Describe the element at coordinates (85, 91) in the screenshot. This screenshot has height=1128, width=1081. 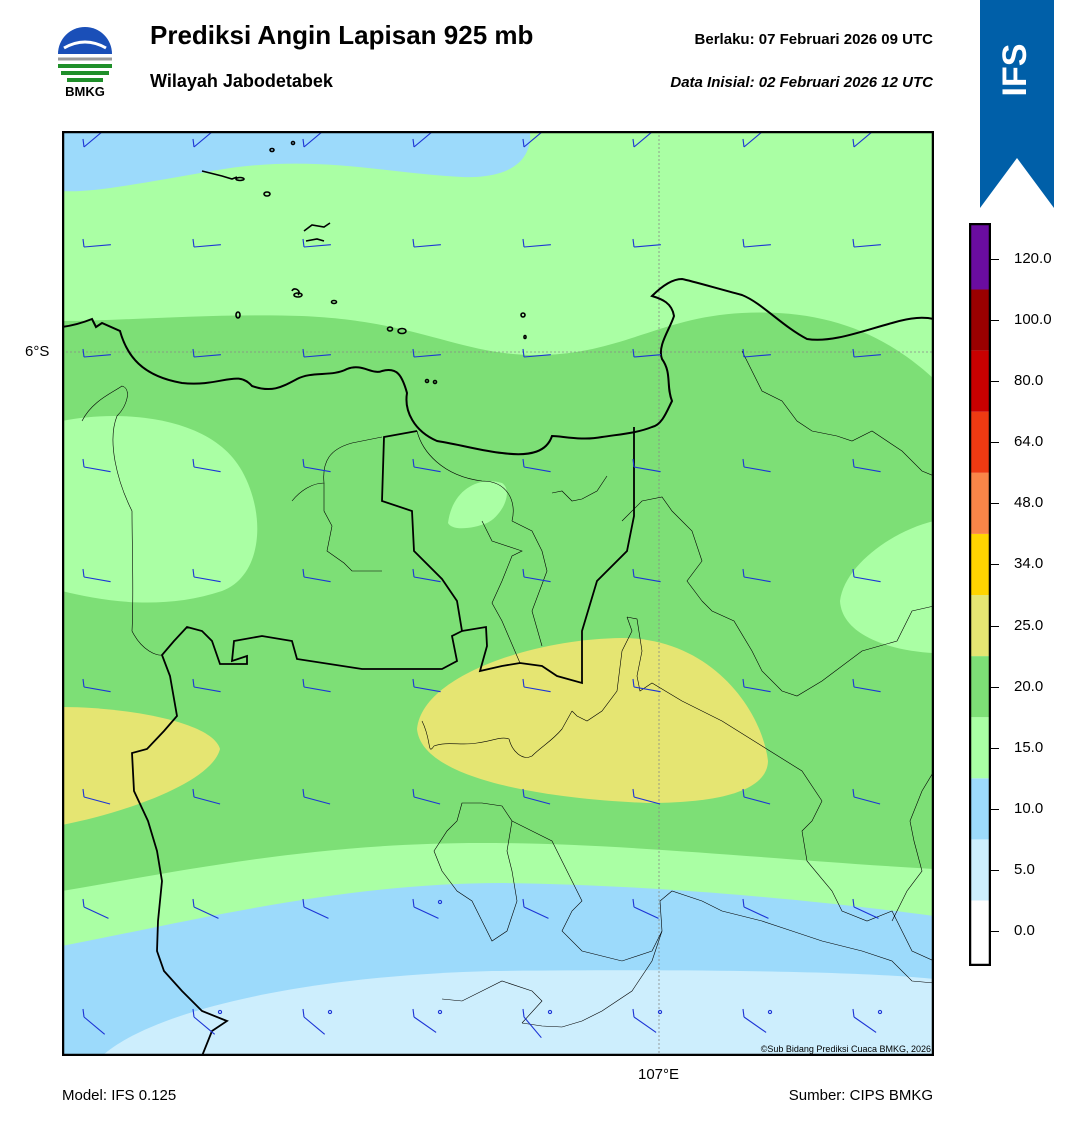
I see `logo-text: BMKG` at that location.